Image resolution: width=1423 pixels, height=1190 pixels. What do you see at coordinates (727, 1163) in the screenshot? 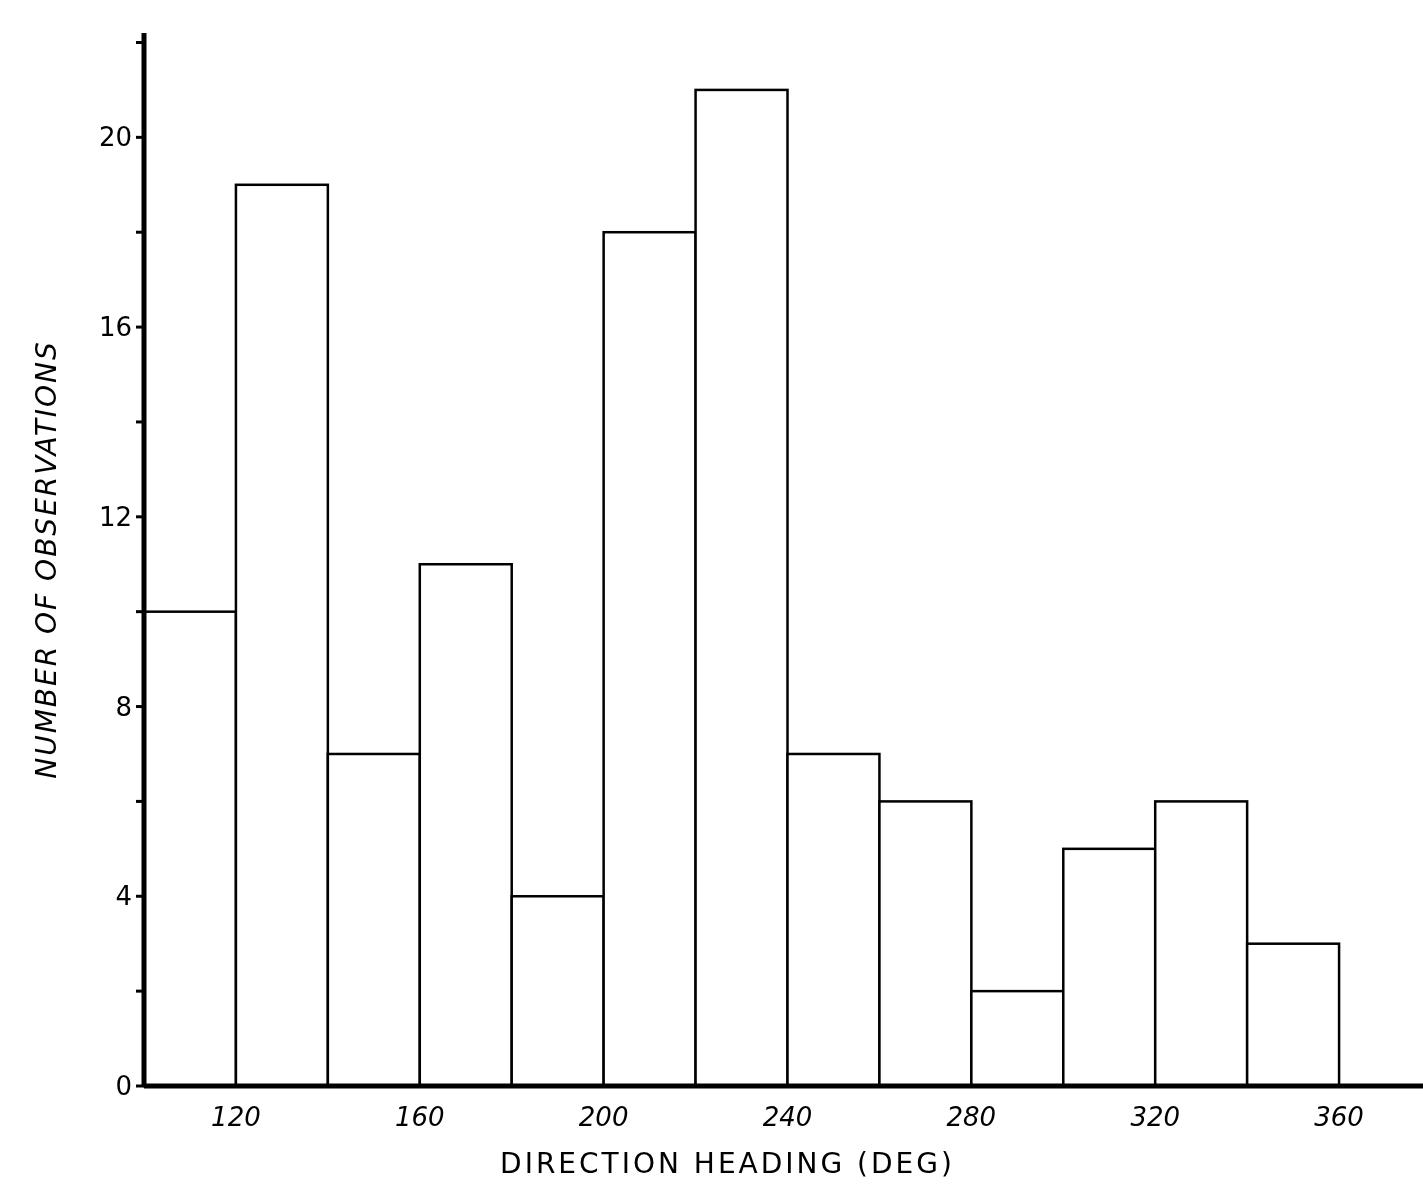
I see `x-axis-title: DIRECTION HEADING (DEG)` at bounding box center [727, 1163].